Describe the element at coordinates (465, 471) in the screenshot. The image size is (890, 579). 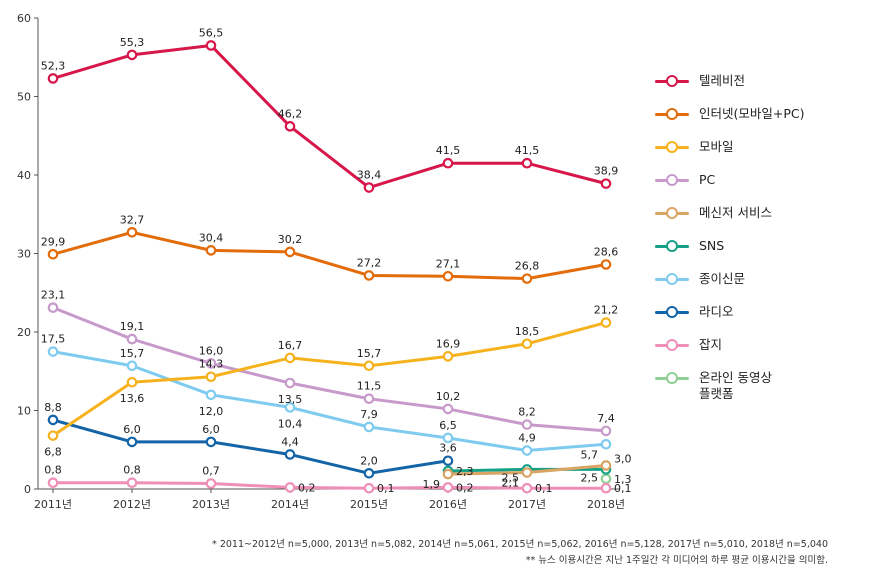
I see `data-label: 2,3` at that location.